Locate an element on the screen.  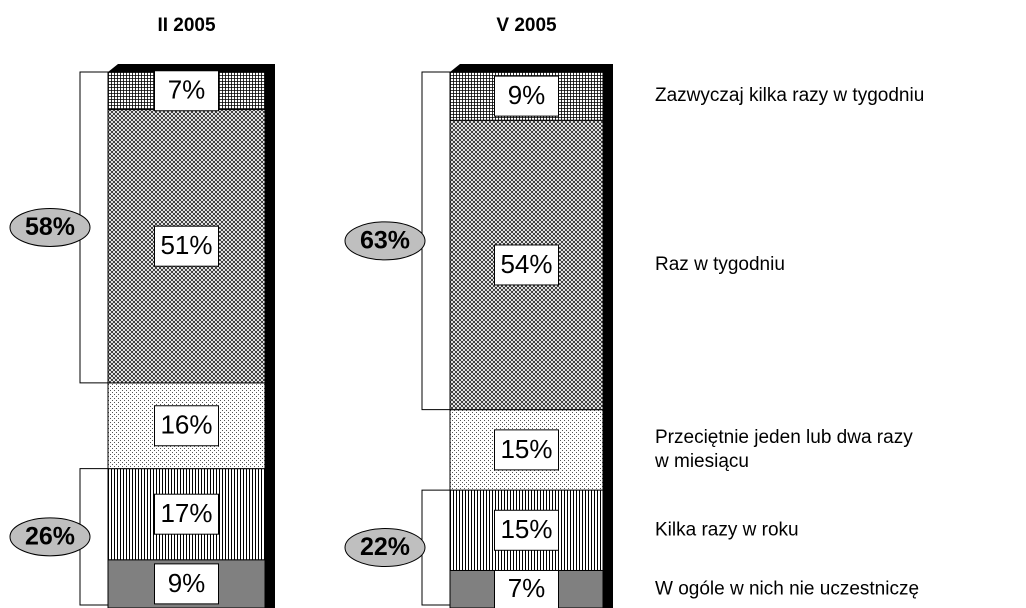
value-label: 16% is located at coordinates (186, 425).